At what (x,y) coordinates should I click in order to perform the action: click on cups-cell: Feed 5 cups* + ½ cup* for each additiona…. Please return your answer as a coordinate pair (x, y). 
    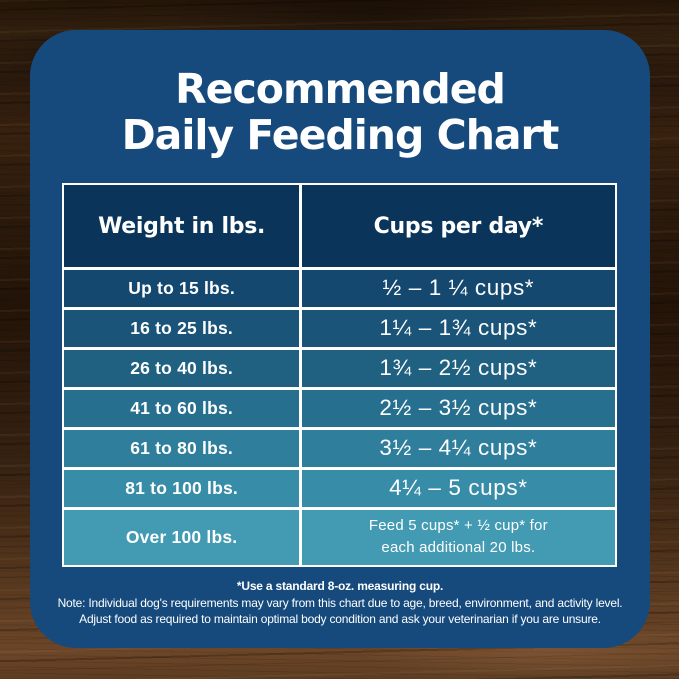
    Looking at the image, I should click on (458, 537).